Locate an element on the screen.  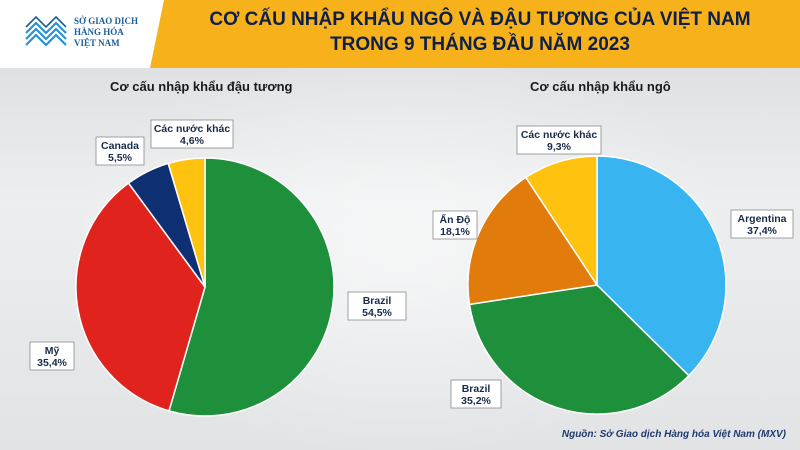
soybean-slice-value-3: 4,6% is located at coordinates (192, 141).